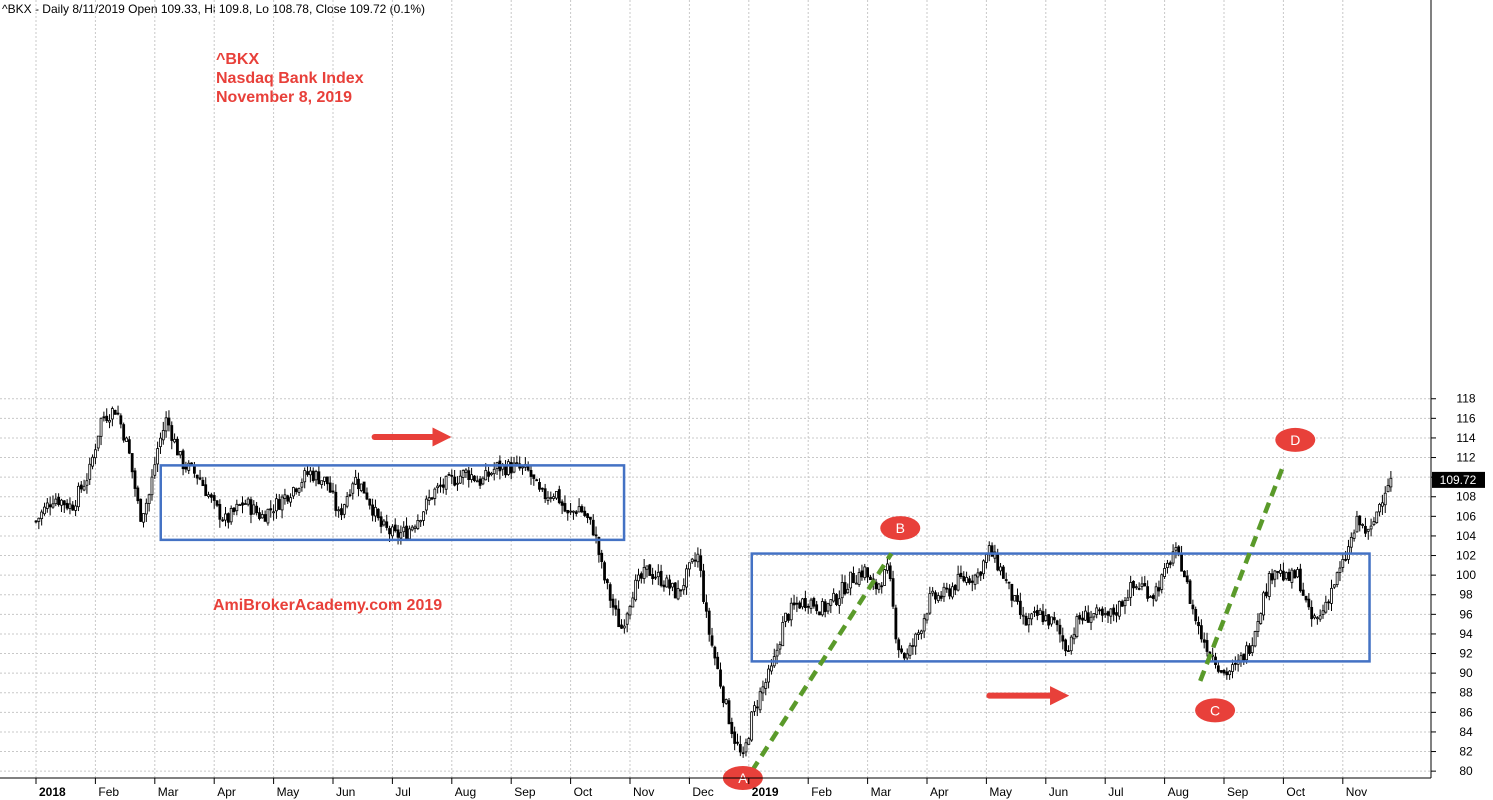 This screenshot has width=1493, height=800. I want to click on marker-label: B, so click(900, 528).